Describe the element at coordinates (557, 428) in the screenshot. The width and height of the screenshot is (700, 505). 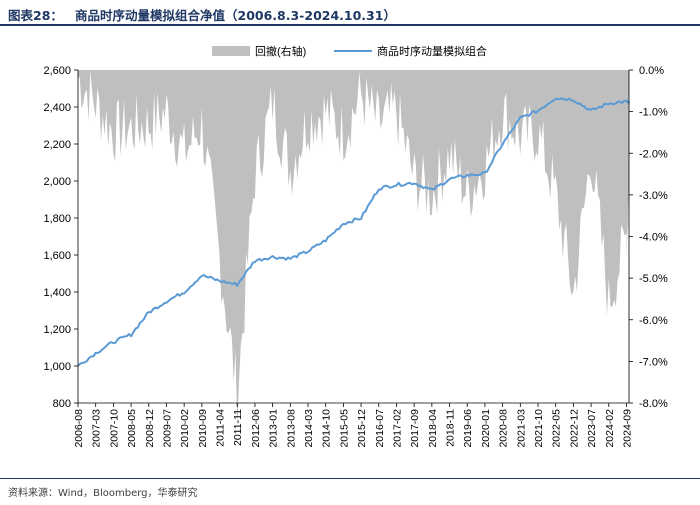
I see `x-tick-label: 2022-05` at that location.